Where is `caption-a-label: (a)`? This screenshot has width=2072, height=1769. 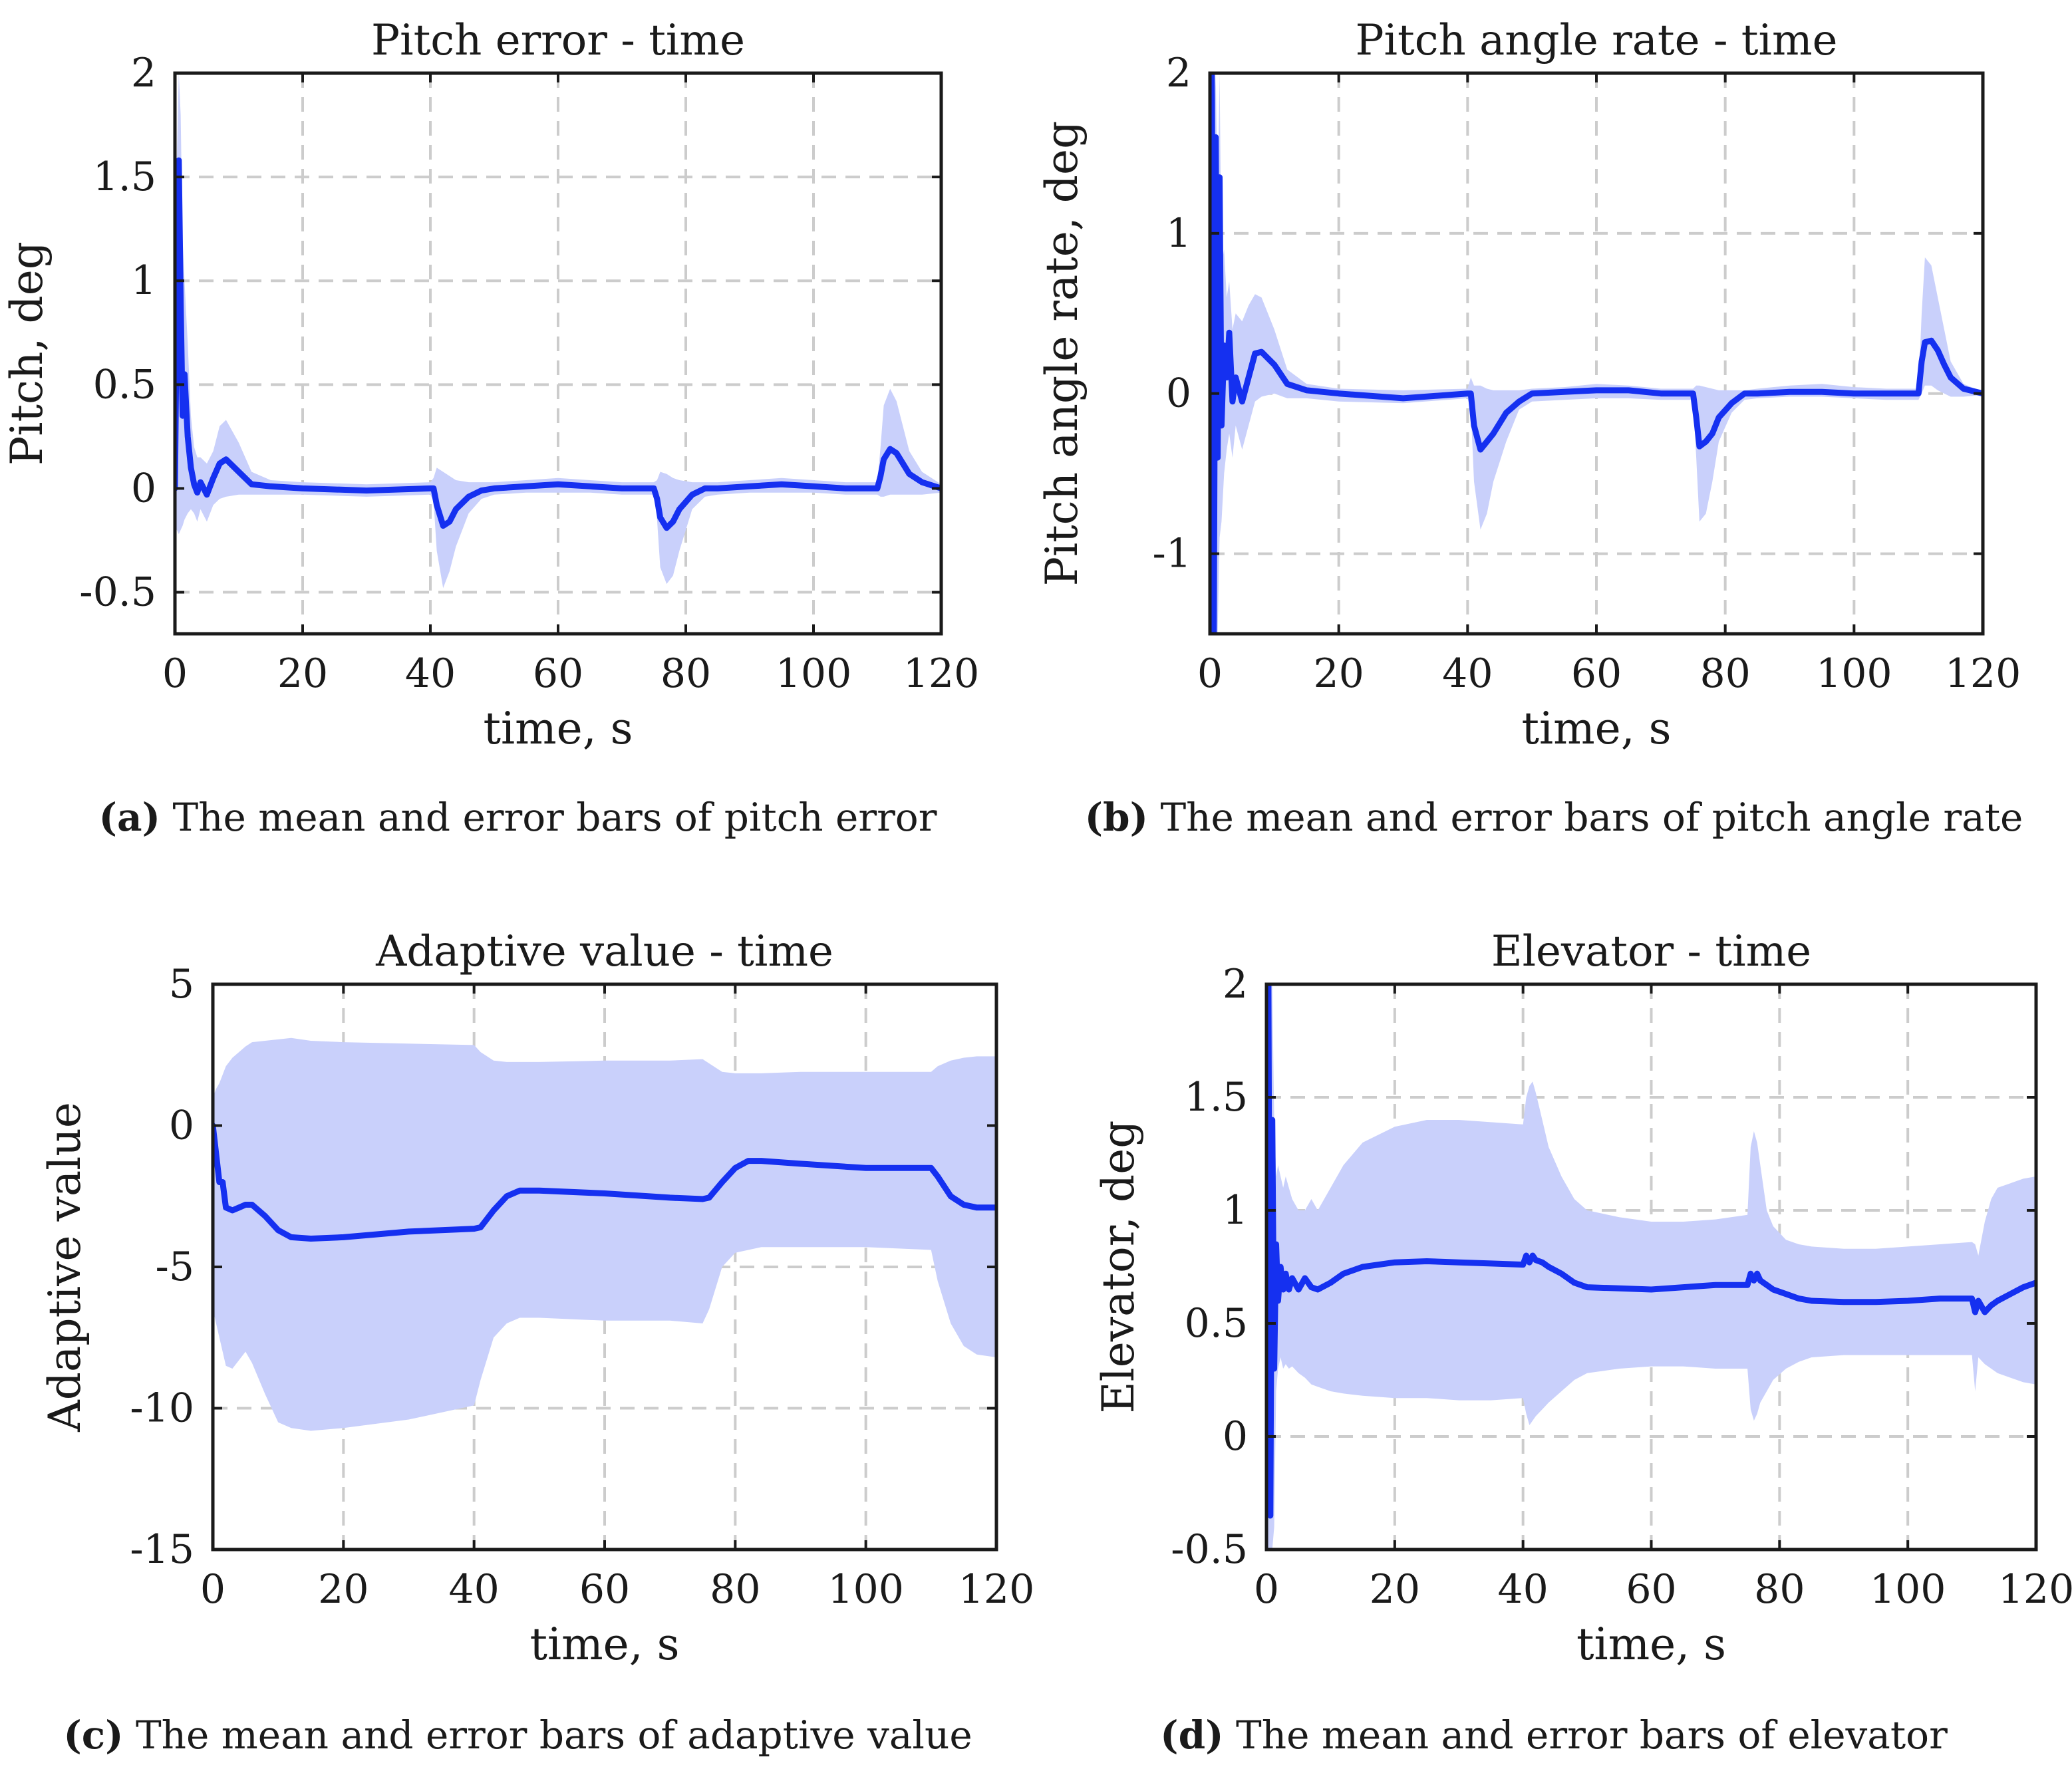
caption-a-label: (a) is located at coordinates (129, 818).